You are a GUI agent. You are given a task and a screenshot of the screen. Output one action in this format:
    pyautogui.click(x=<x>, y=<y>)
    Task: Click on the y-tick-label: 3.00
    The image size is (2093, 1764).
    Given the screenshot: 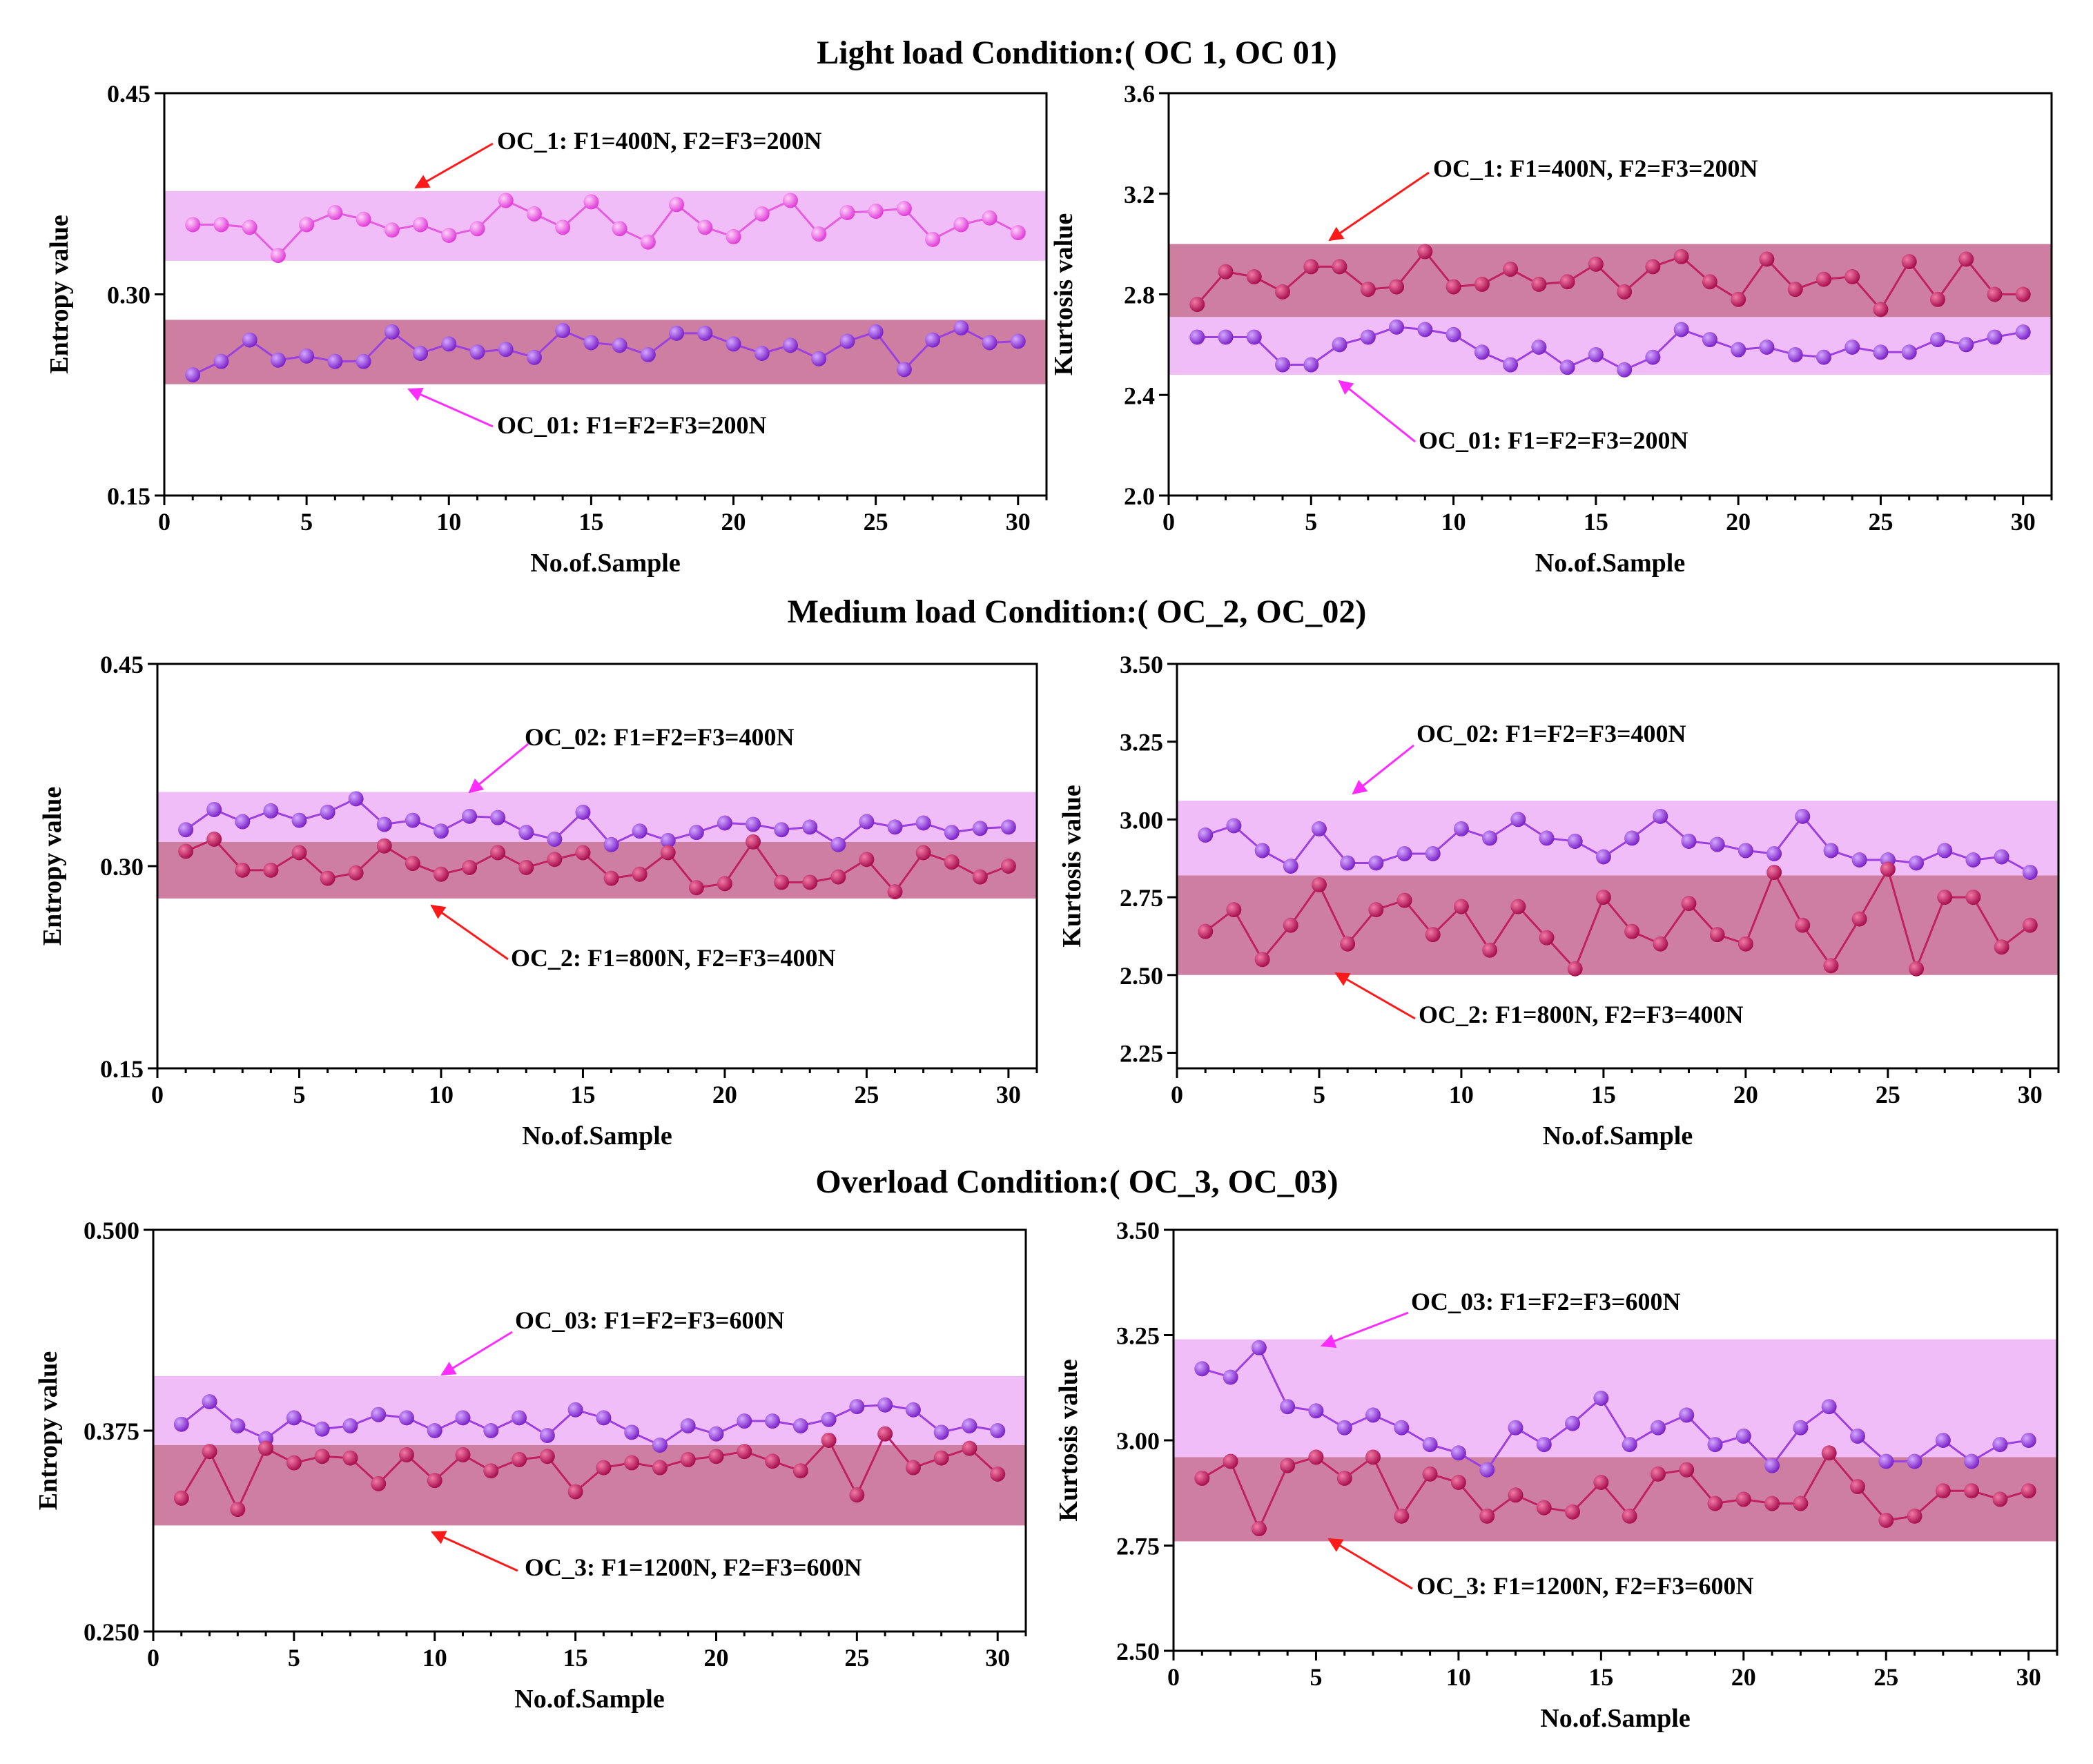 What is the action you would take?
    pyautogui.click(x=1138, y=1441)
    